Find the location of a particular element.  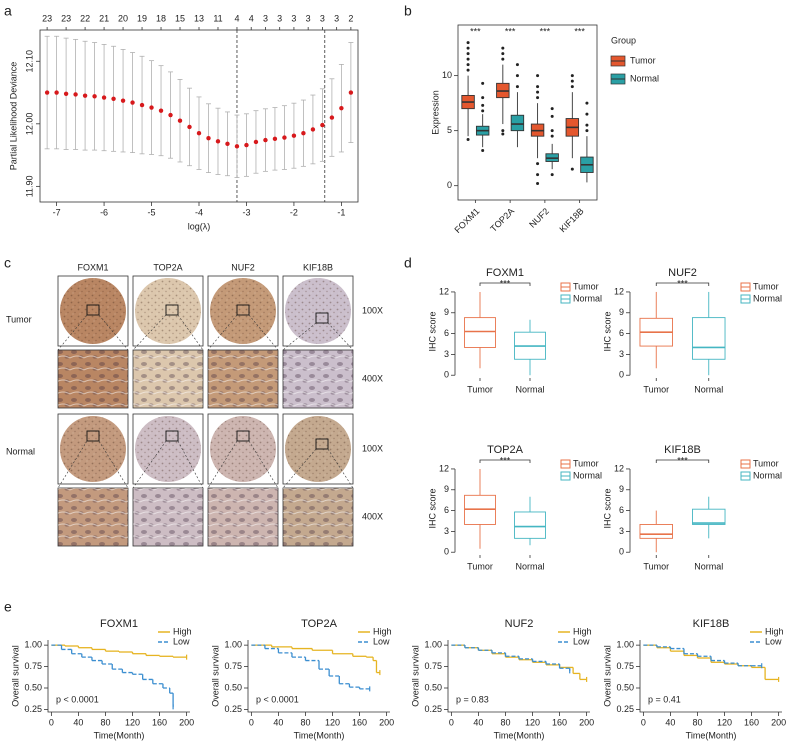

x-tick-label: -2 is located at coordinates (294, 212).